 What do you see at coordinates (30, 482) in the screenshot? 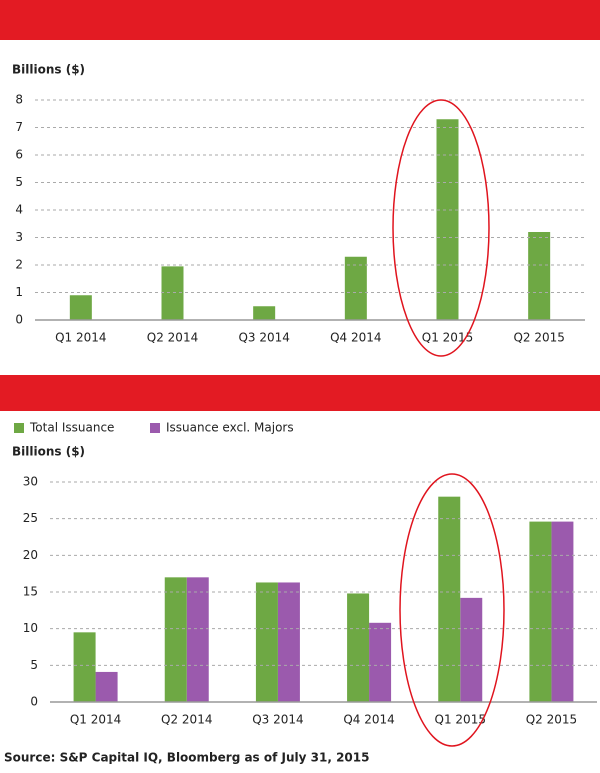
I see `y-tick-label: 30` at bounding box center [30, 482].